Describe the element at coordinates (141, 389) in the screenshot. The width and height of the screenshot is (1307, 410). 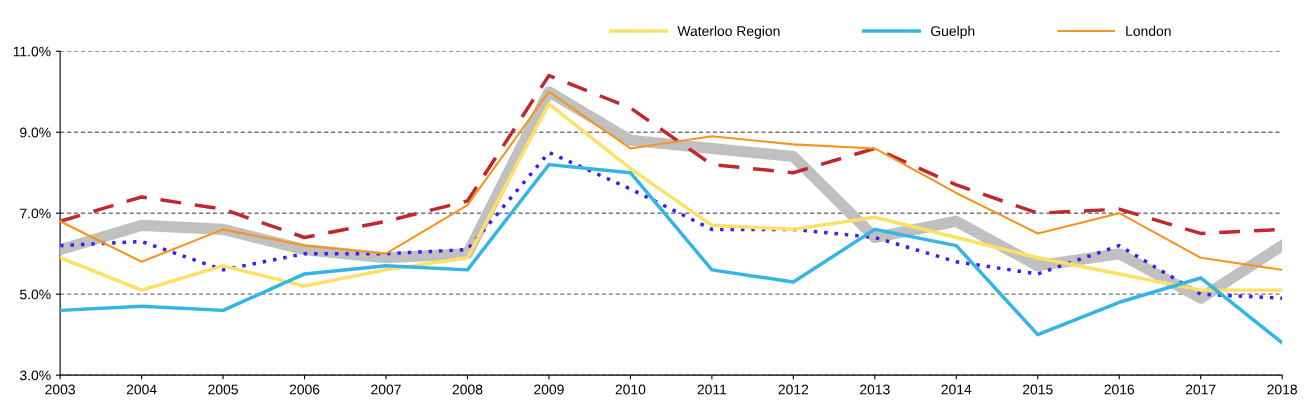
I see `x-tick-label: 2004` at that location.